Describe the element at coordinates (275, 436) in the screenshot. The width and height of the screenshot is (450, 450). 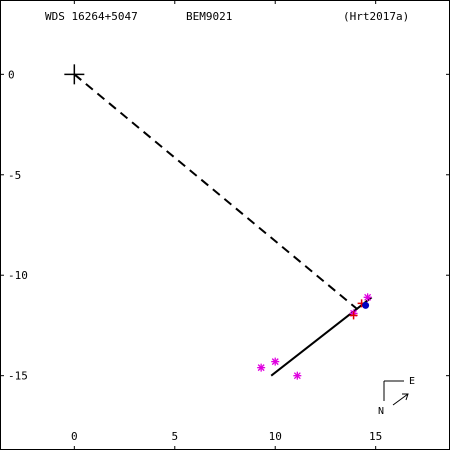
I see `x-tick-label: 10` at that location.